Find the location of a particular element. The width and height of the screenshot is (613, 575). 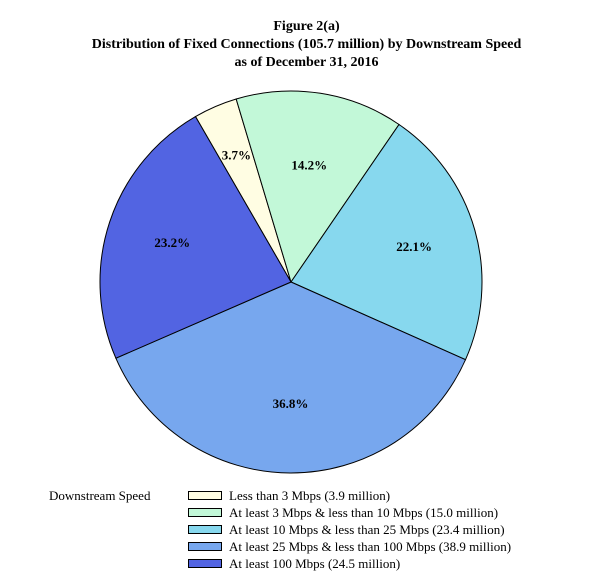

legend-label-5: At least 100 Mbps (24.5 million) is located at coordinates (315, 563).